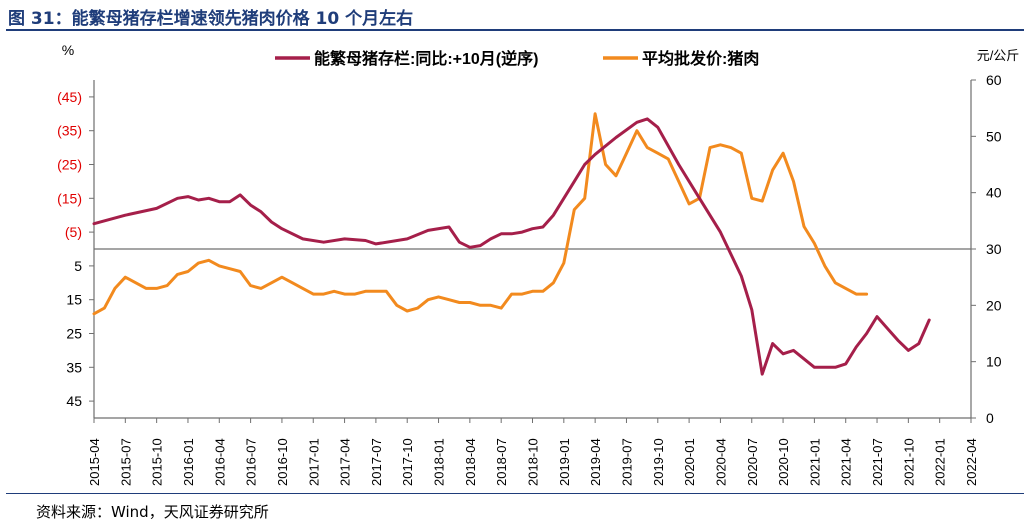  What do you see at coordinates (515, 493) in the screenshot?
I see `source-divider` at bounding box center [515, 493].